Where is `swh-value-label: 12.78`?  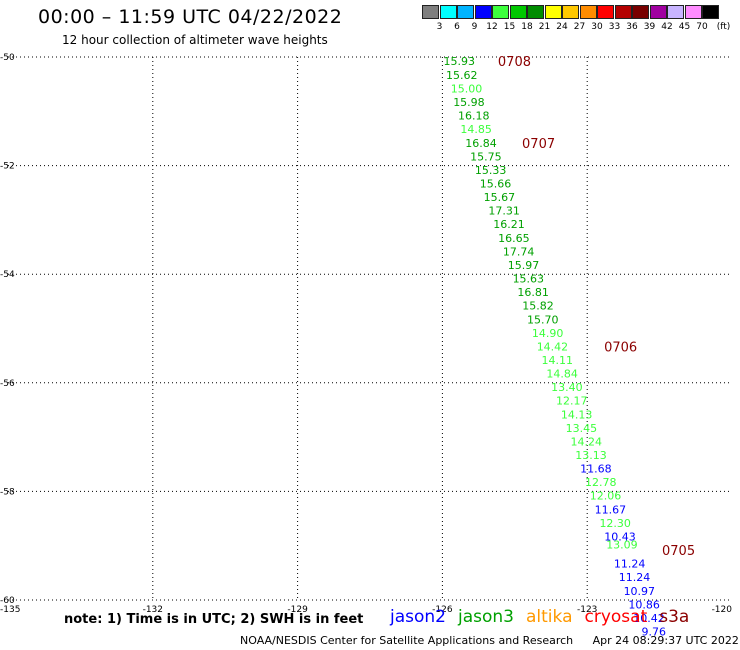
swh-value-label: 12.78 is located at coordinates (601, 482).